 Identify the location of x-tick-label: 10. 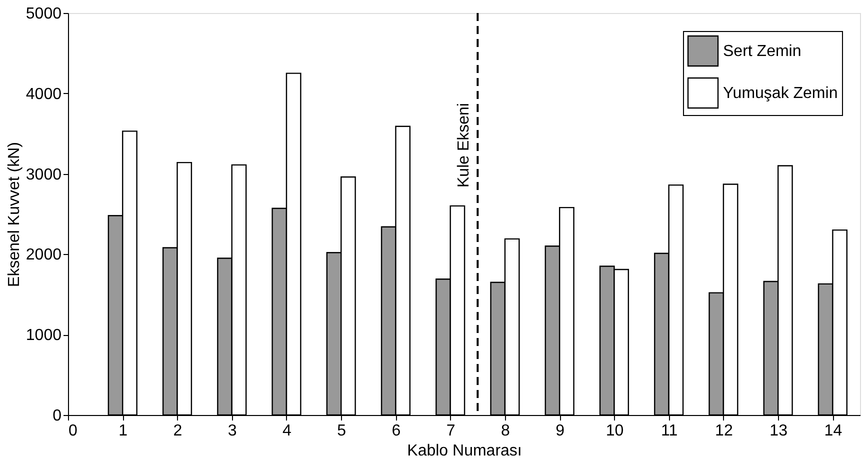
(615, 431).